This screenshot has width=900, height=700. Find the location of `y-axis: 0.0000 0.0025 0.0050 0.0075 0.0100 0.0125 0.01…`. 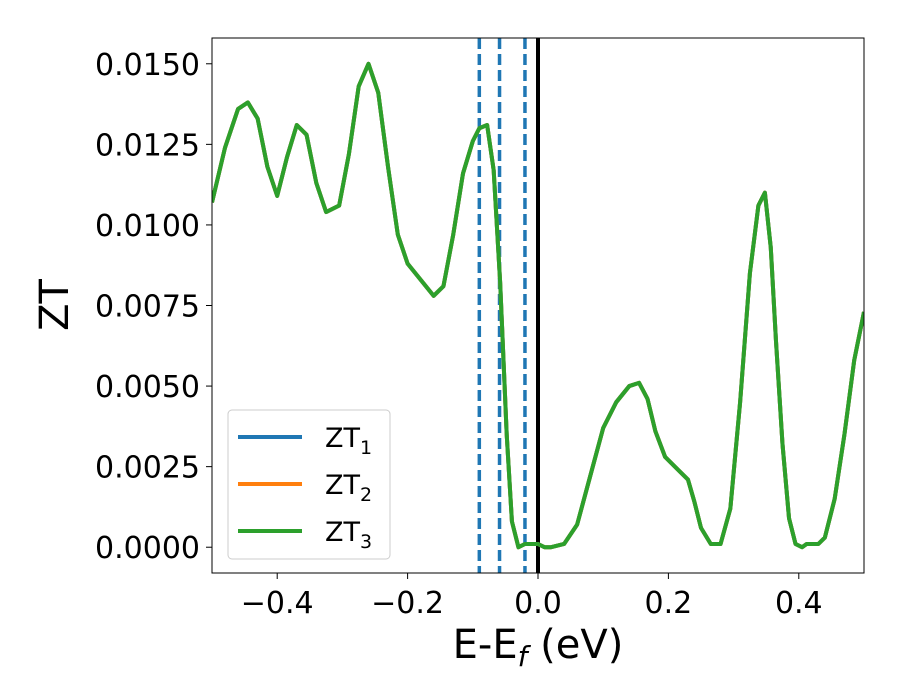

y-axis: 0.0000 0.0025 0.0050 0.0075 0.0100 0.0125 0.01… is located at coordinates (153, 307).